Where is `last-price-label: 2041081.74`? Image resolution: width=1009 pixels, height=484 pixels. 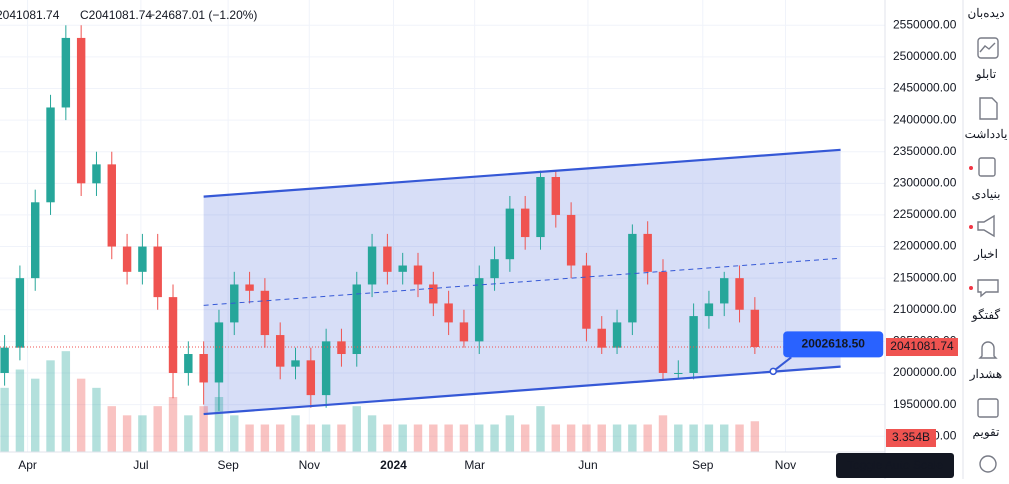
last-price-label: 2041081.74 is located at coordinates (922, 346).